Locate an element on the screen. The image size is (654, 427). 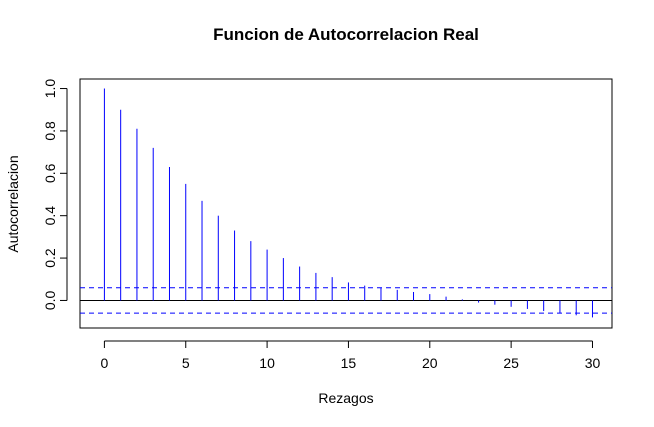
y-tick-label: 0.8 is located at coordinates (50, 131).